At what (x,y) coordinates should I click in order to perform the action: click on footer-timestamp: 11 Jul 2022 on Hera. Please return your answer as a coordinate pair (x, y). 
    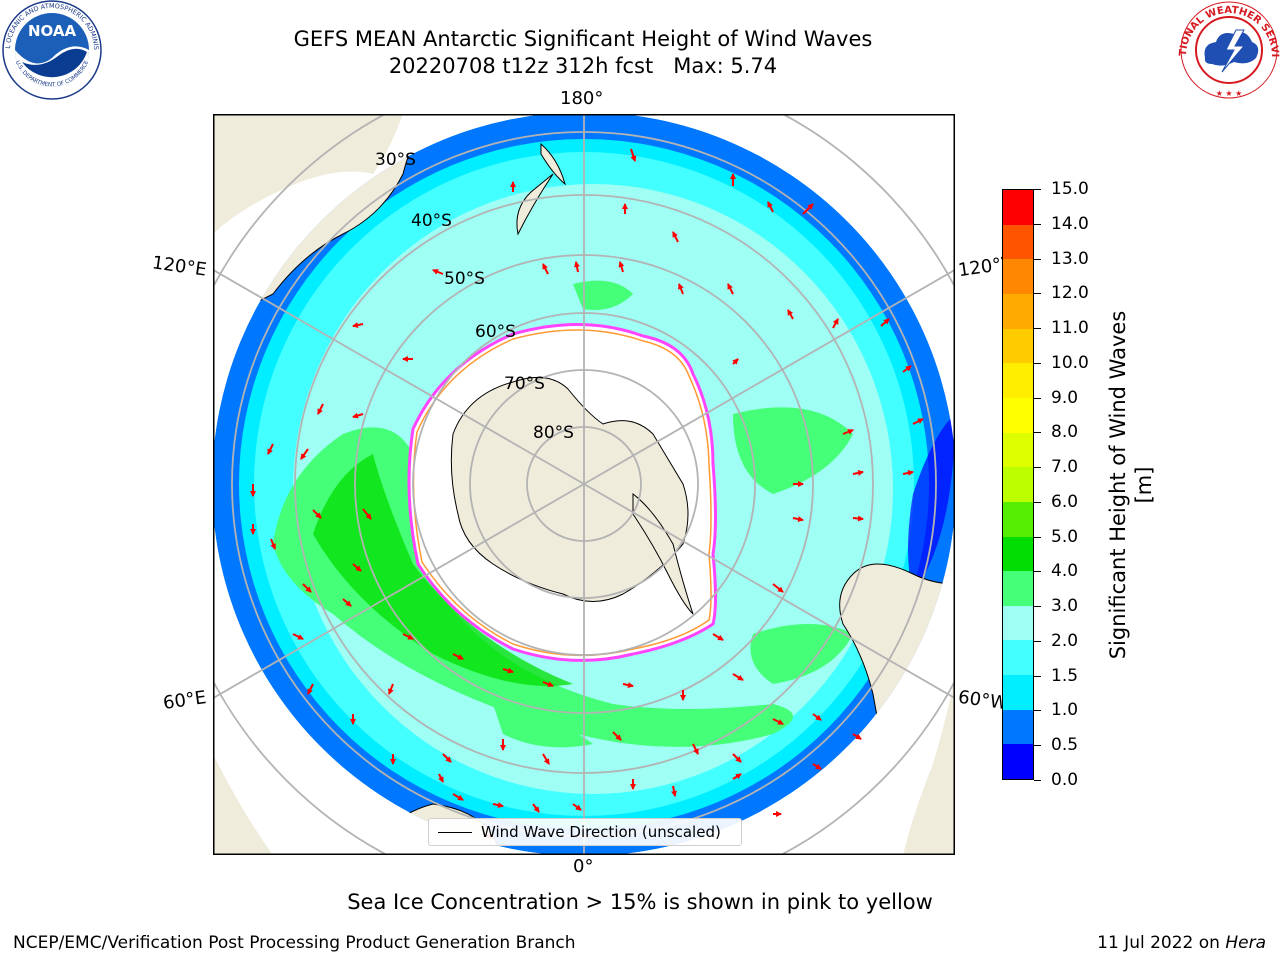
    Looking at the image, I should click on (1181, 943).